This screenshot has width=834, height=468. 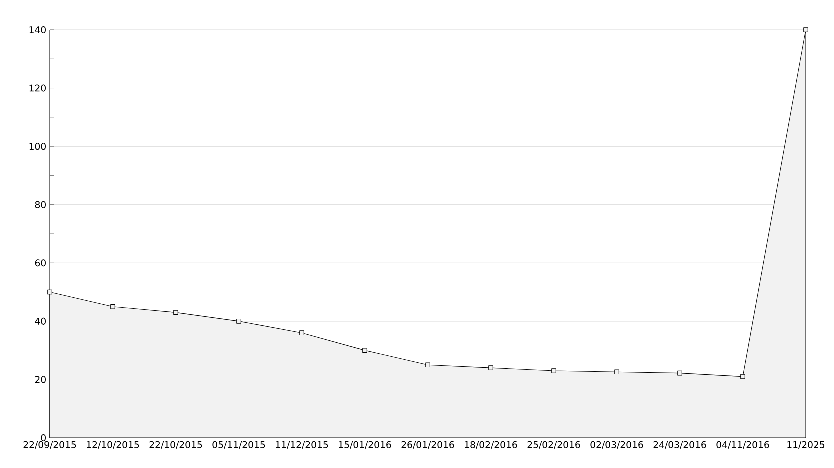 I want to click on y-tick-label: 100, so click(x=38, y=146).